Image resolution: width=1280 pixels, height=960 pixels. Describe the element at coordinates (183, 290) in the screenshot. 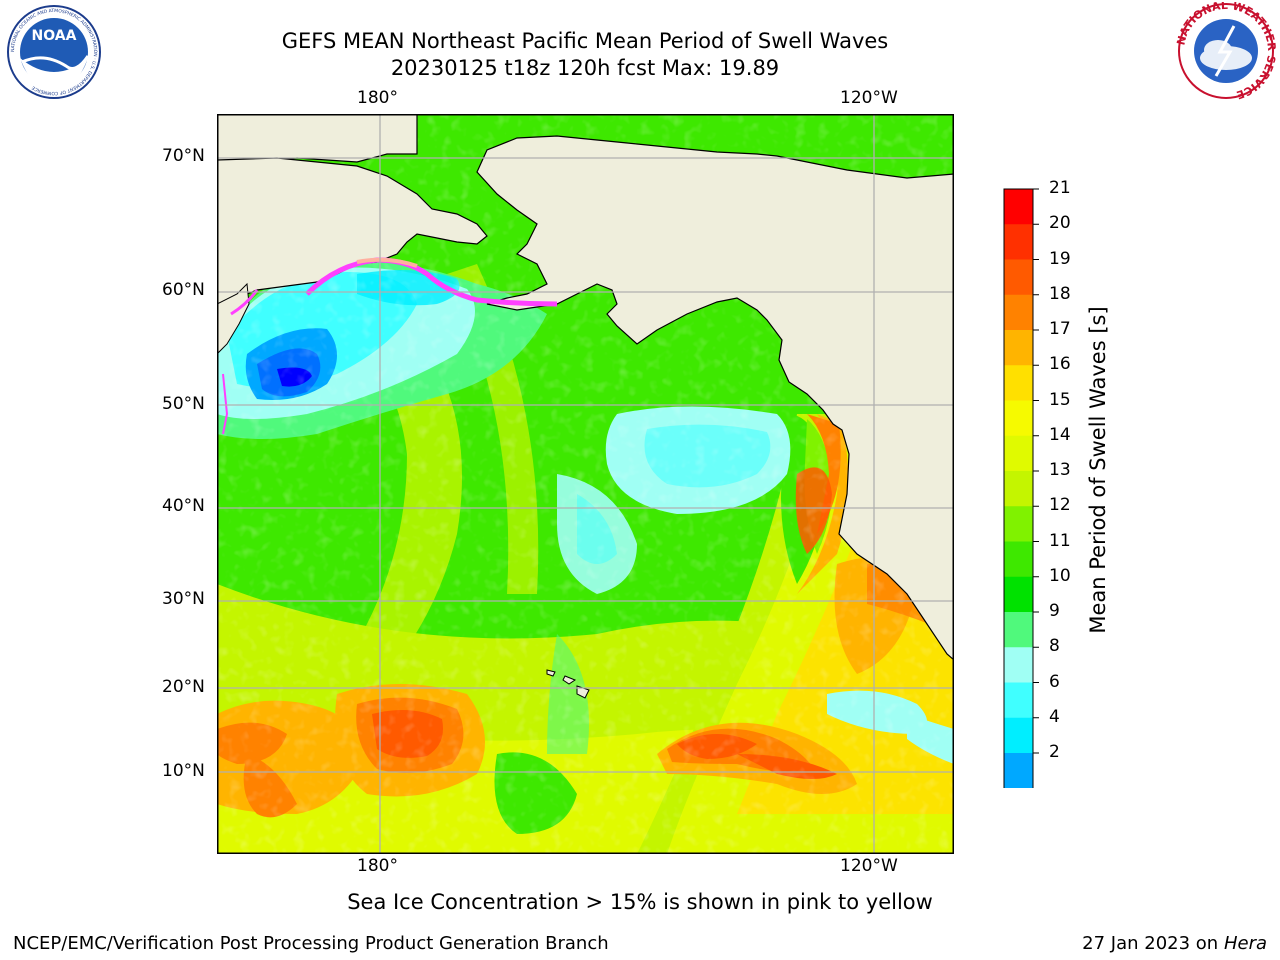

I see `lat-label-60n: 60°N` at that location.